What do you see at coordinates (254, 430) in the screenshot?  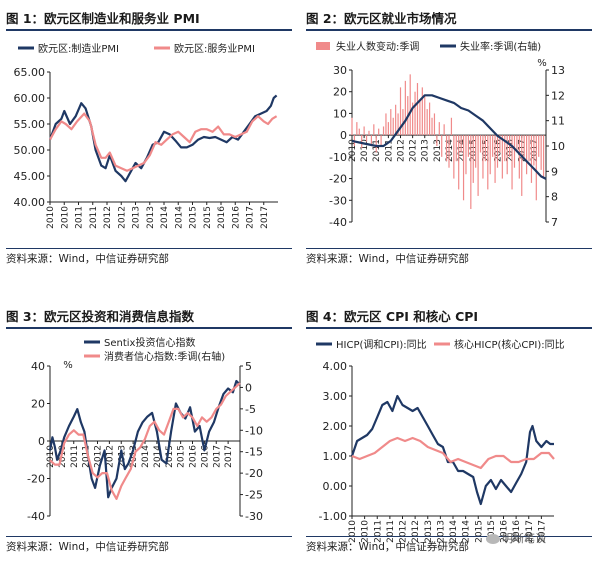 I see `y-tick-label-right: -10` at bounding box center [254, 430].